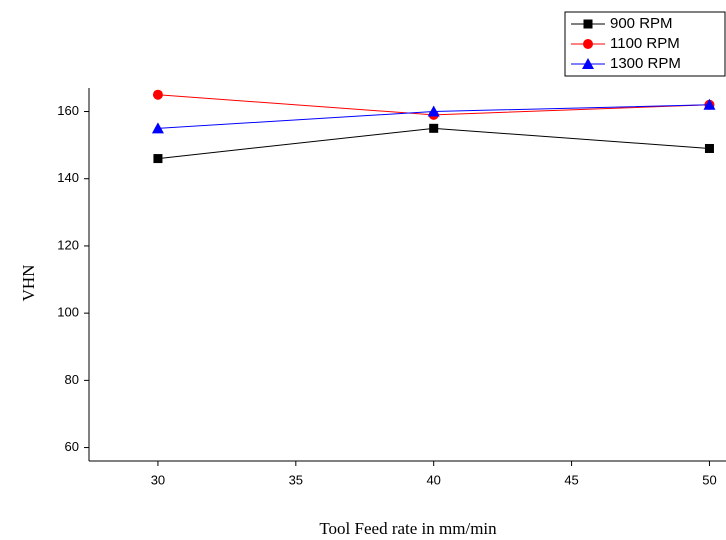 The width and height of the screenshot is (726, 540). I want to click on legend-label: 1100 RPM, so click(645, 43).